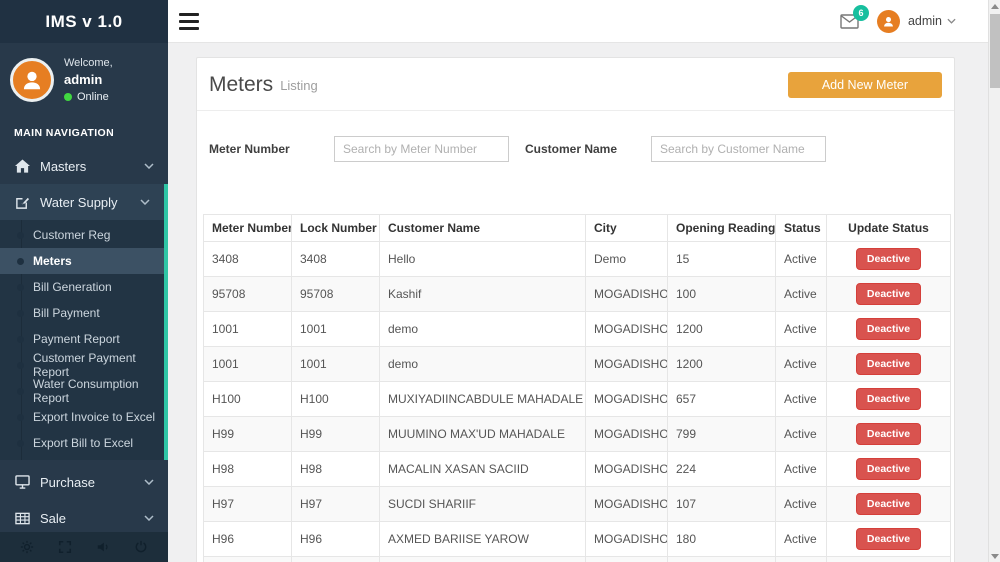 This screenshot has height=562, width=1000. Describe the element at coordinates (864, 85) in the screenshot. I see `add-new-meter-button: Add New Meter` at that location.